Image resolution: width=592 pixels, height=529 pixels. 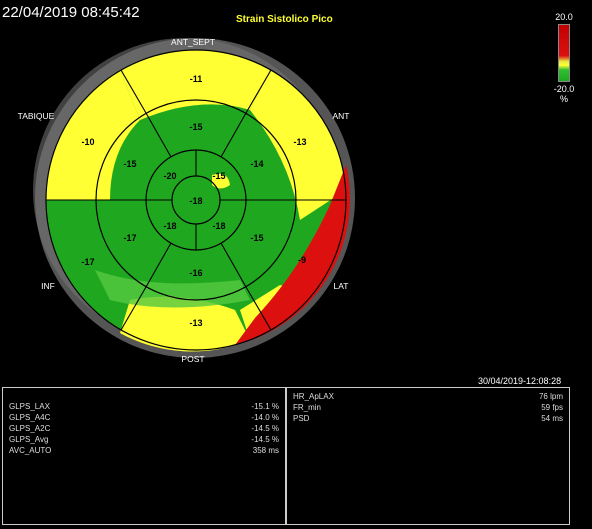 I want to click on region-red-lat, so click(x=292, y=255).